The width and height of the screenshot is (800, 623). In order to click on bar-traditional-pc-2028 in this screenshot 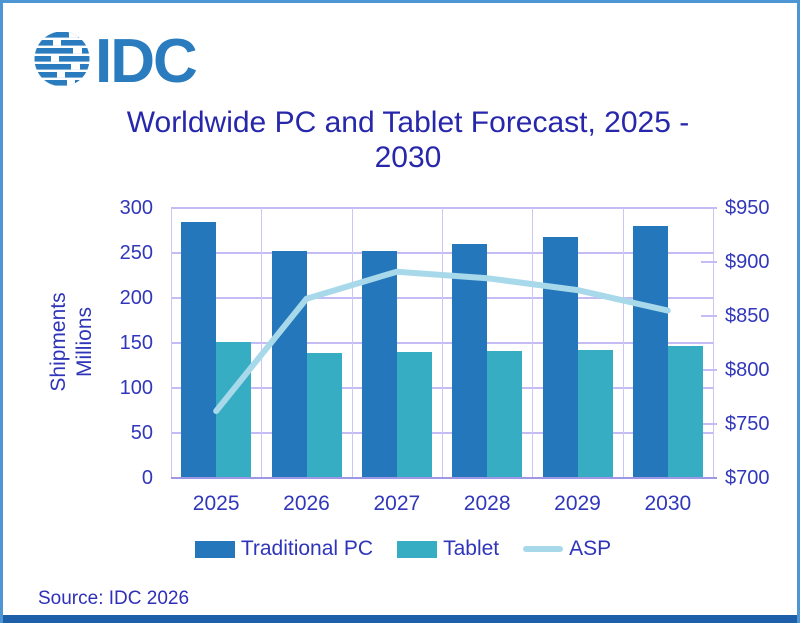, I will do `click(470, 361)`.